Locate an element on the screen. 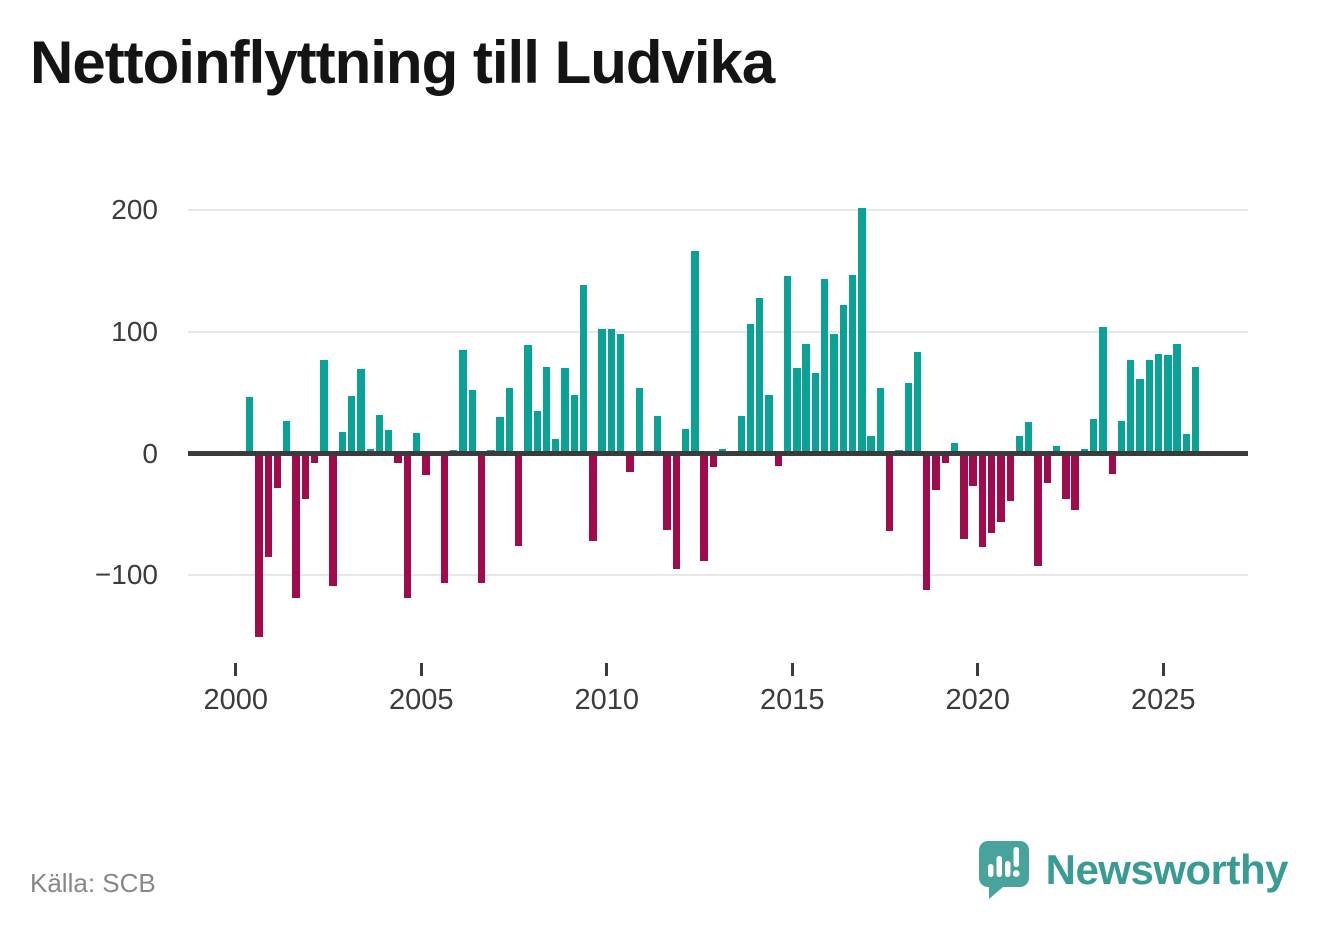 The height and width of the screenshot is (939, 1322). bar-2021Q3 is located at coordinates (1038, 509).